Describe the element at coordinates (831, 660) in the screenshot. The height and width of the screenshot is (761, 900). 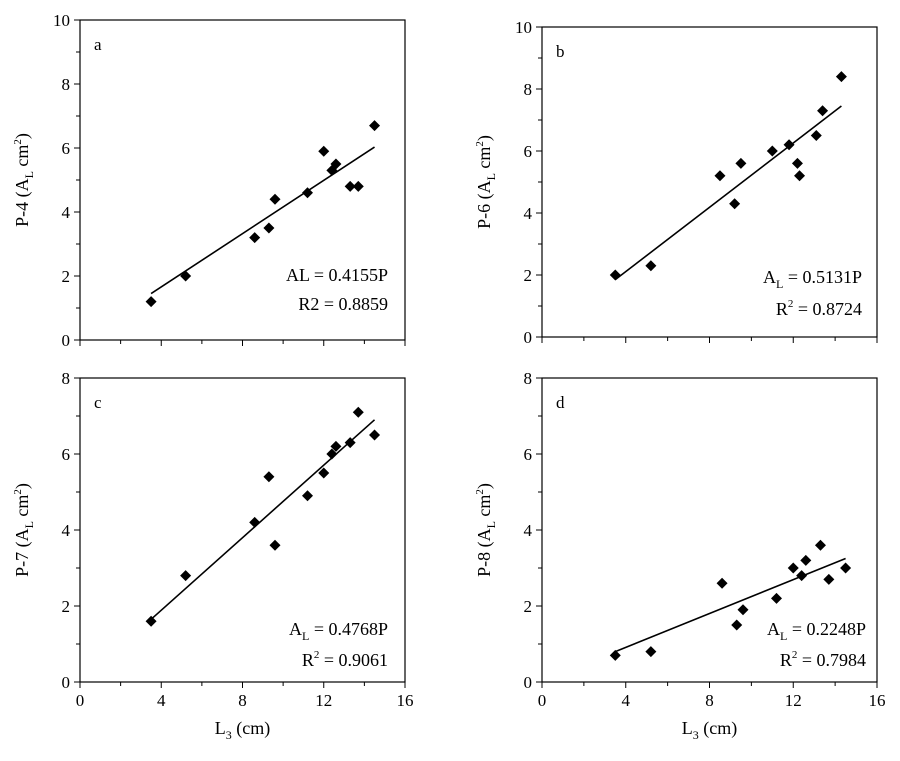
I see `r2-post: = 0.7984` at that location.